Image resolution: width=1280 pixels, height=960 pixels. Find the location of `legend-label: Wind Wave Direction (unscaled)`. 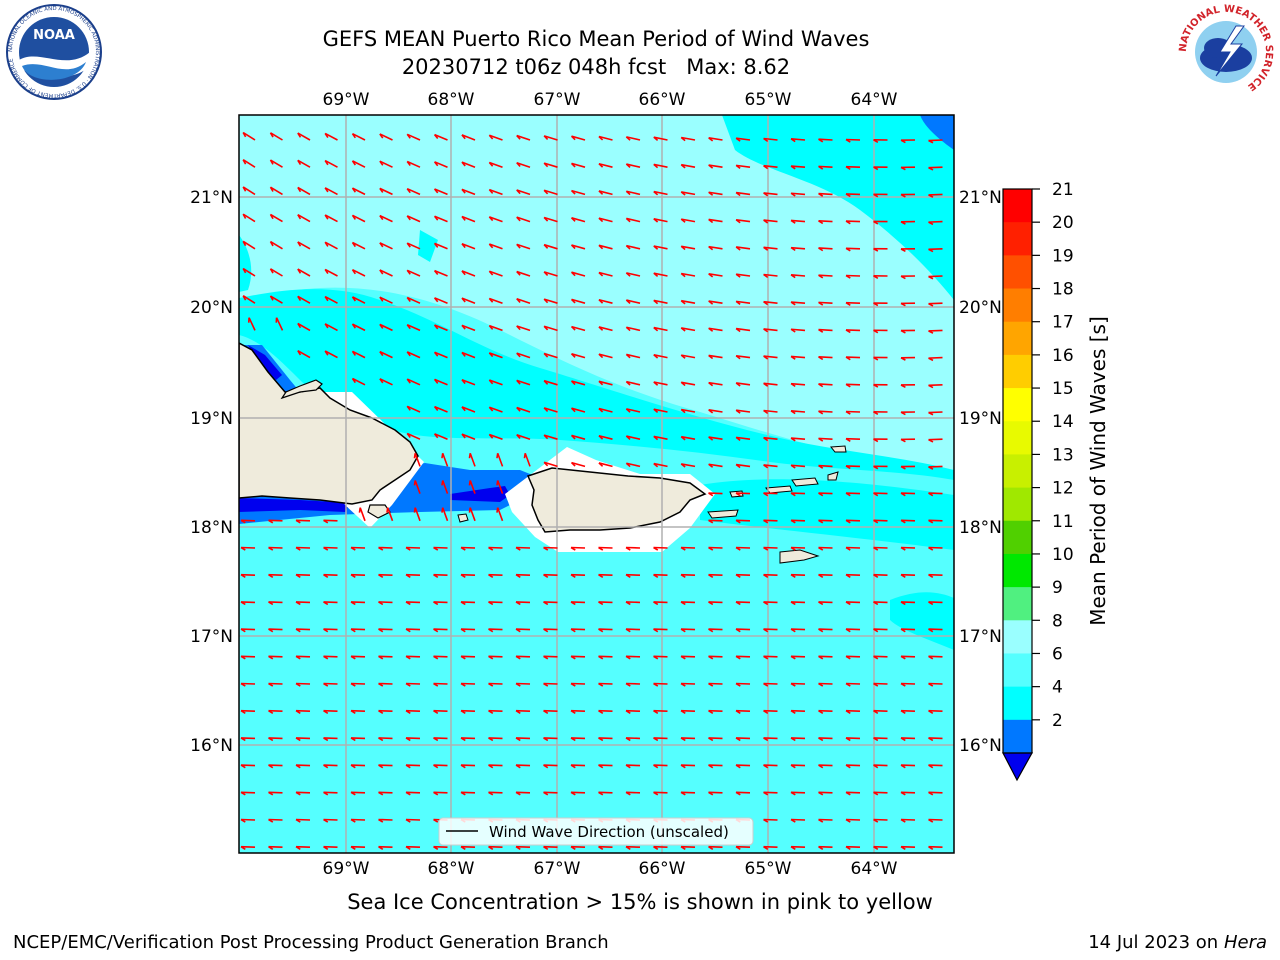

legend-label: Wind Wave Direction (unscaled) is located at coordinates (609, 832).